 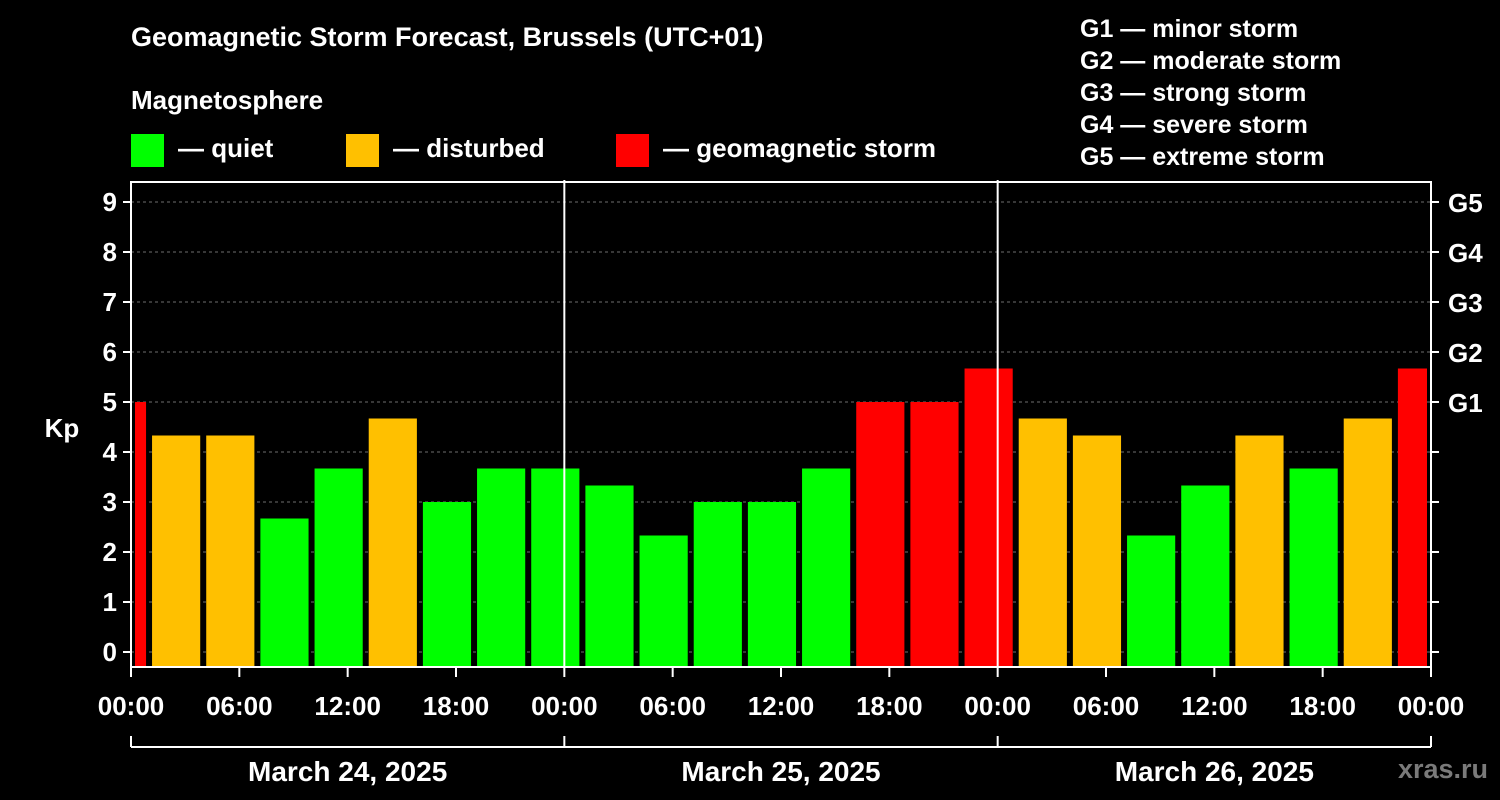 What do you see at coordinates (110, 602) in the screenshot?
I see `y-tick-label: 1` at bounding box center [110, 602].